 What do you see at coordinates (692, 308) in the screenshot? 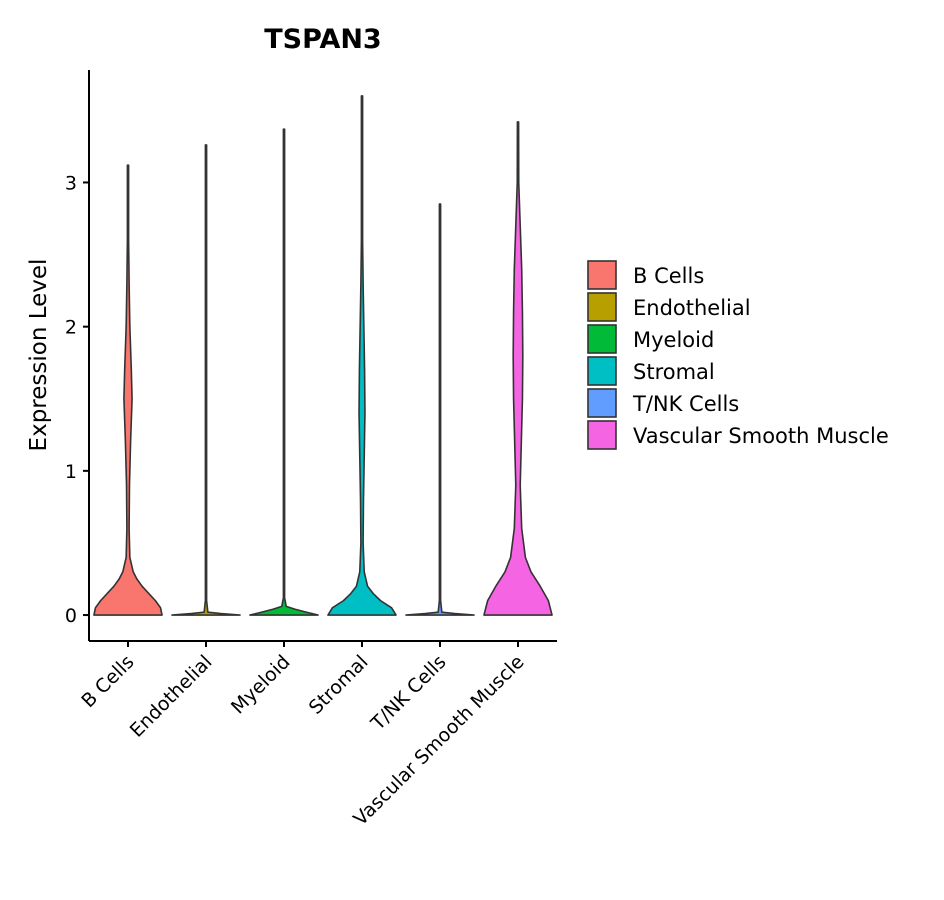
I see `legend-label-endothelial: Endothelial` at bounding box center [692, 308].